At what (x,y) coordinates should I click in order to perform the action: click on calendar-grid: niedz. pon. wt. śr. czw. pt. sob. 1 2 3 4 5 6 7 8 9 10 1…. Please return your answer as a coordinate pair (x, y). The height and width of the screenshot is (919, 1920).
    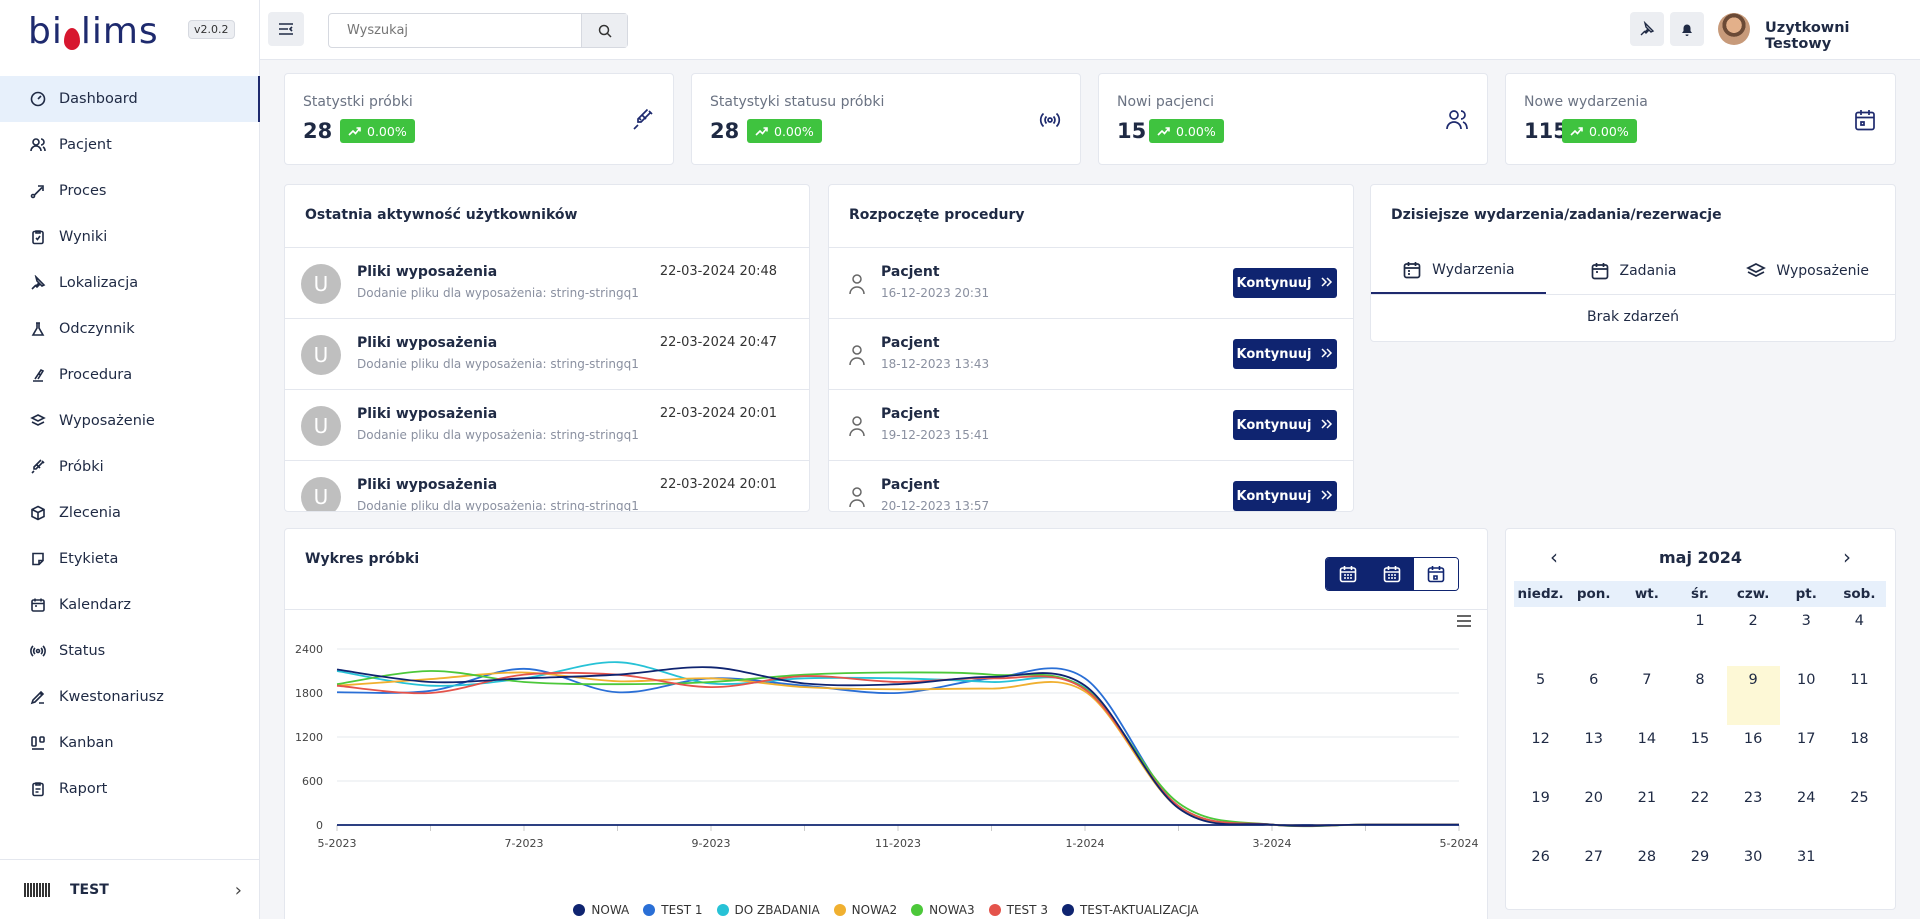
    Looking at the image, I should click on (1700, 741).